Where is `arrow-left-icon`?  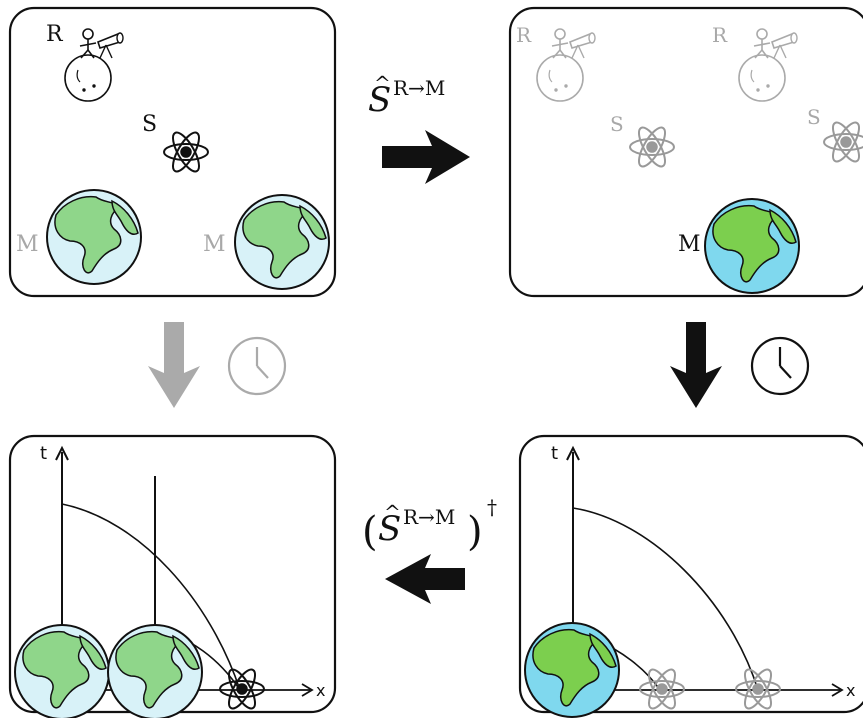
arrow-left-icon is located at coordinates (425, 579).